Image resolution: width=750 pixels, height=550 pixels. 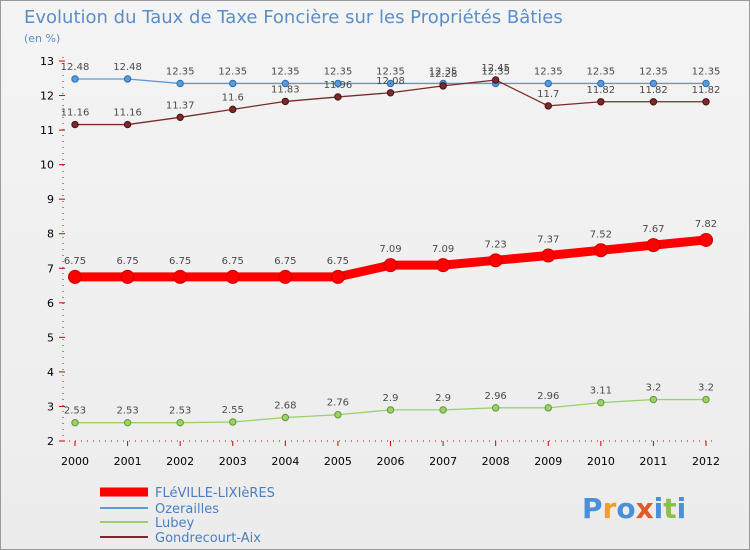 What do you see at coordinates (338, 461) in the screenshot?
I see `x-tick-label: 2005` at bounding box center [338, 461].